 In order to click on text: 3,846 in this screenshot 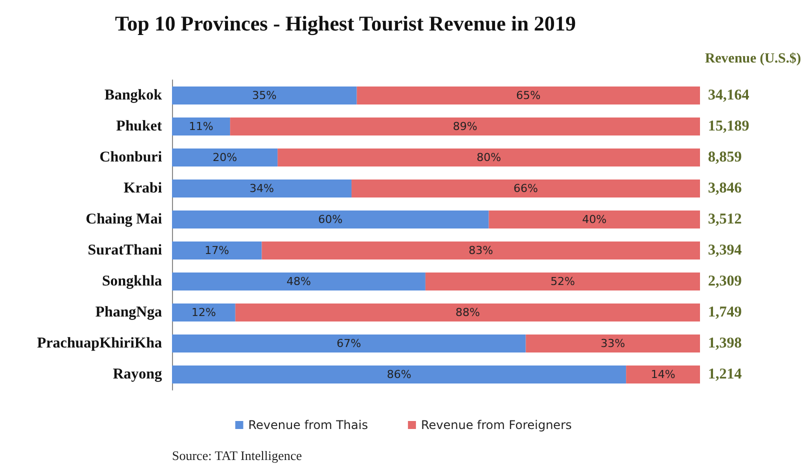, I will do `click(725, 188)`.